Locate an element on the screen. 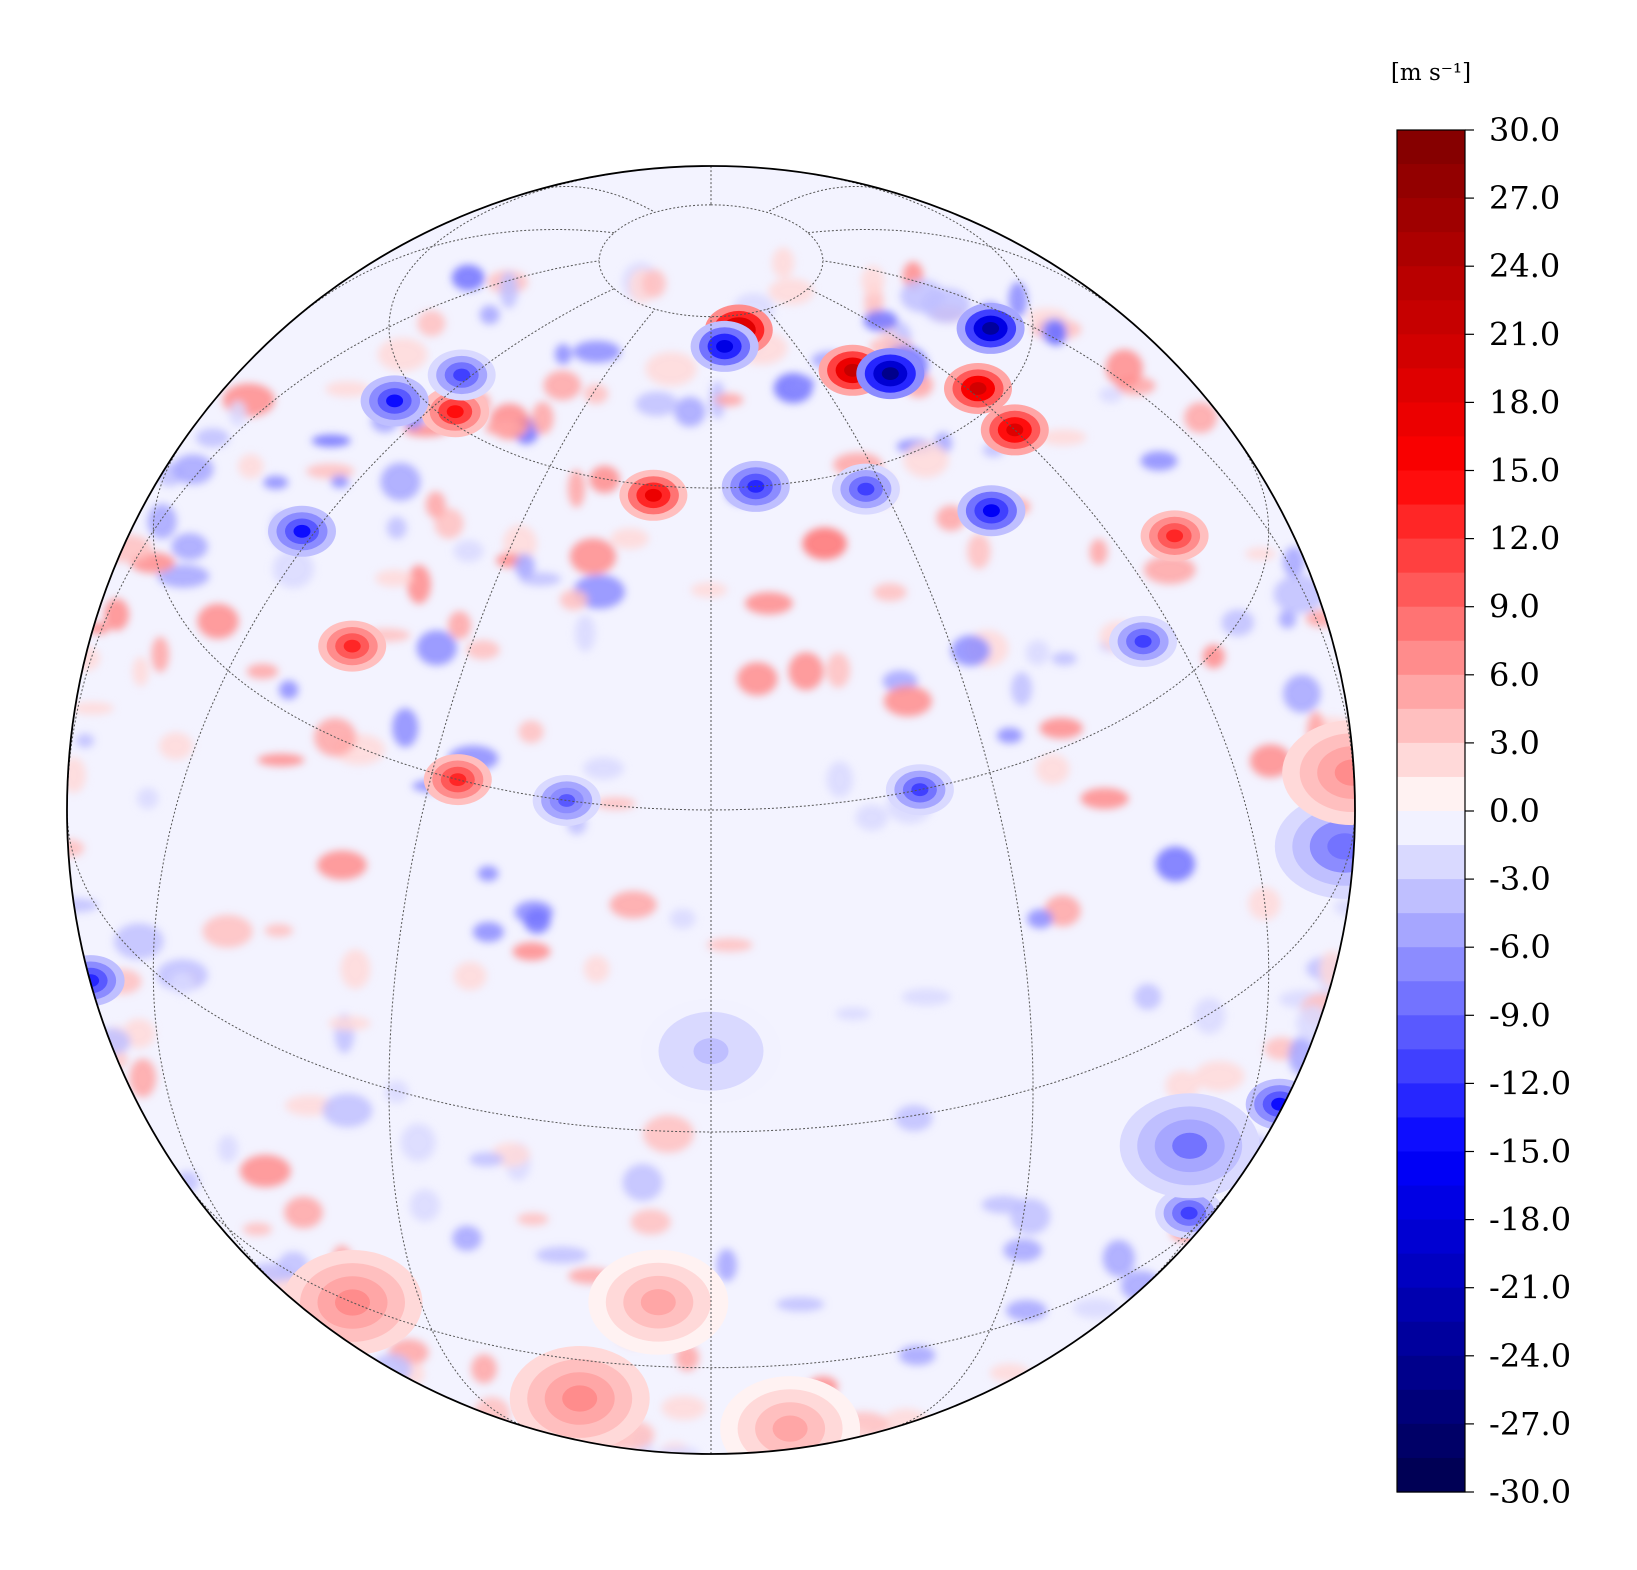  colorbar-tick-label: -27.0 is located at coordinates (1530, 1424).